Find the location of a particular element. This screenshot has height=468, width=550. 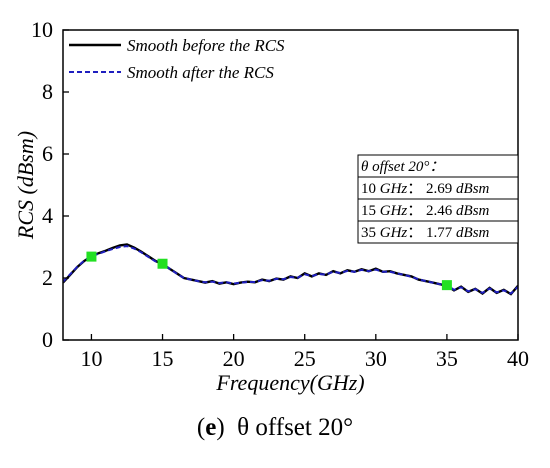

y-tick-label: 4 is located at coordinates (47, 215).